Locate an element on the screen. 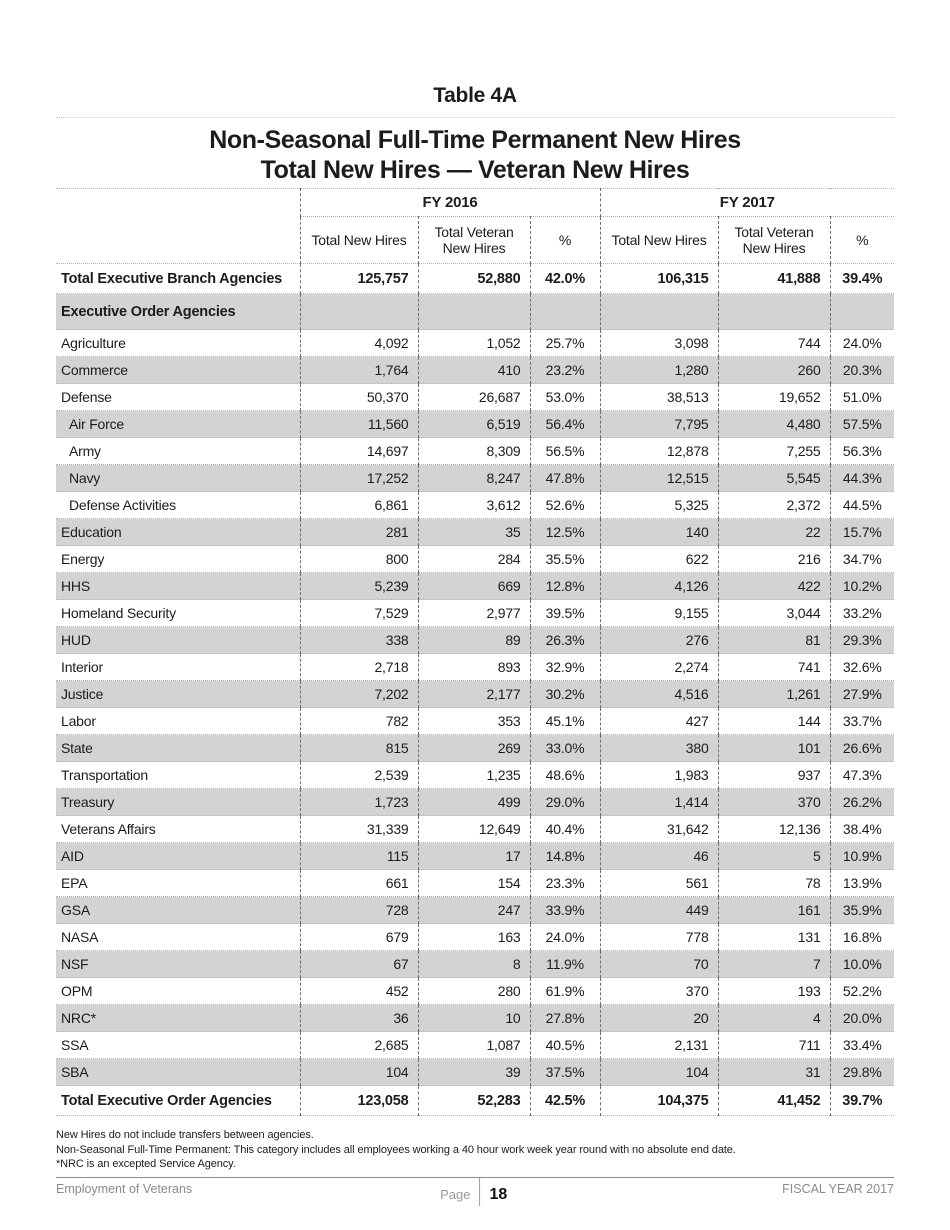  value-cell: 104,375 is located at coordinates (659, 1100).